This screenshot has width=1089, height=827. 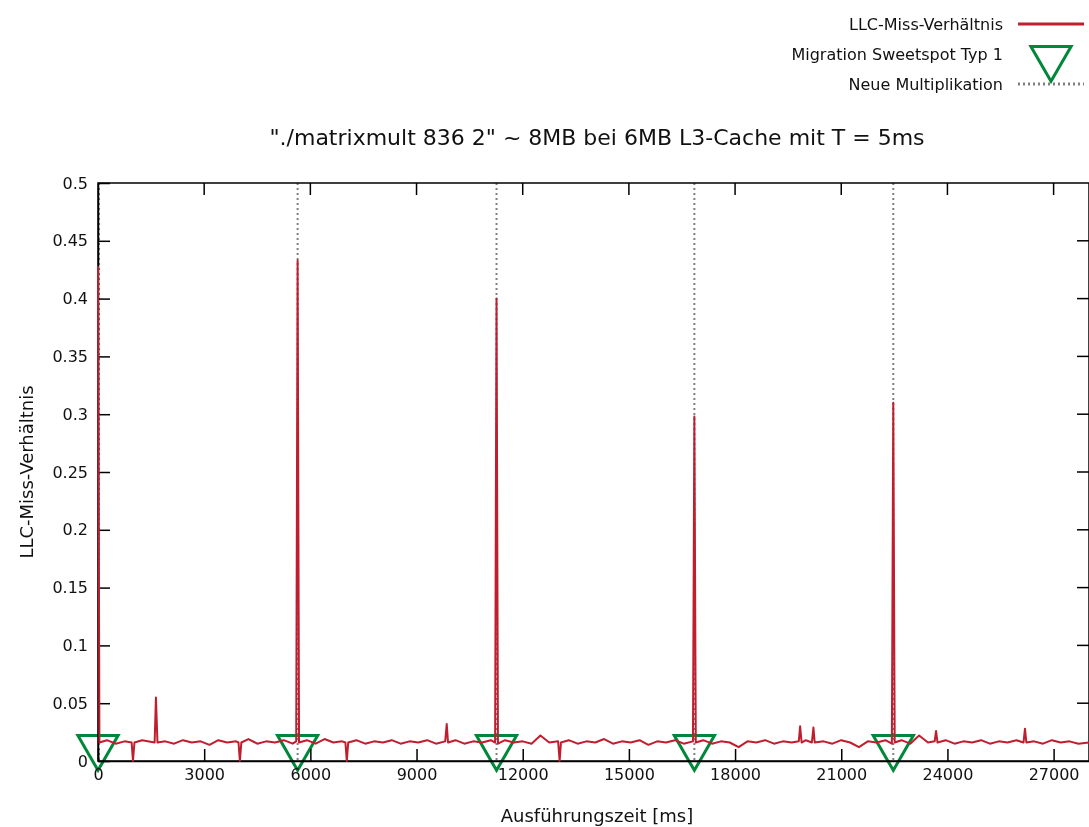 What do you see at coordinates (925, 84) in the screenshot?
I see `legend-label: Neue Multiplikation` at bounding box center [925, 84].